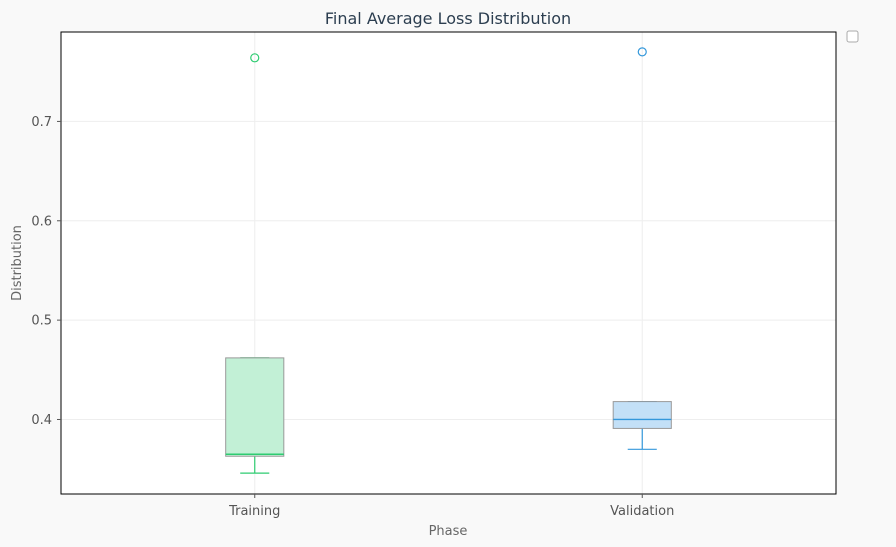 The height and width of the screenshot is (547, 896). Describe the element at coordinates (642, 511) in the screenshot. I see `x-tick-label: Validation` at that location.